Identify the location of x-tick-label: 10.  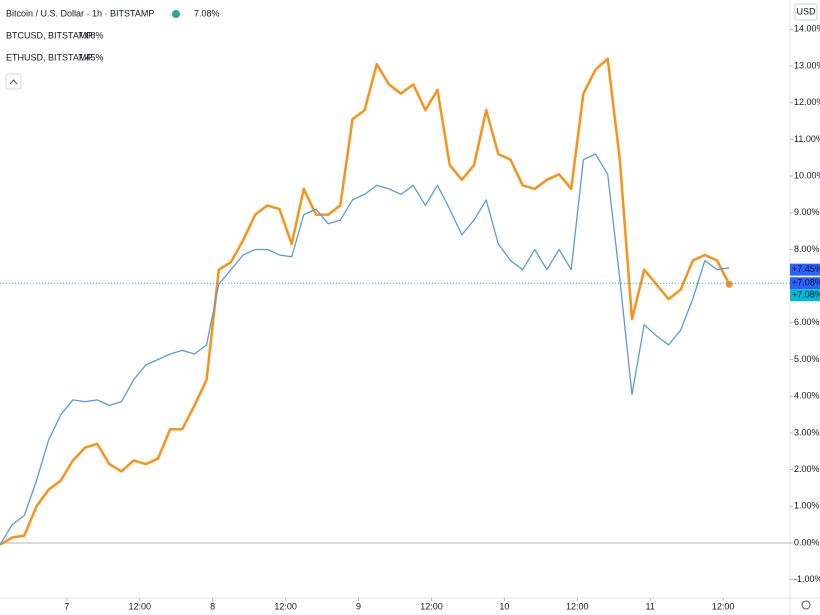
(504, 606).